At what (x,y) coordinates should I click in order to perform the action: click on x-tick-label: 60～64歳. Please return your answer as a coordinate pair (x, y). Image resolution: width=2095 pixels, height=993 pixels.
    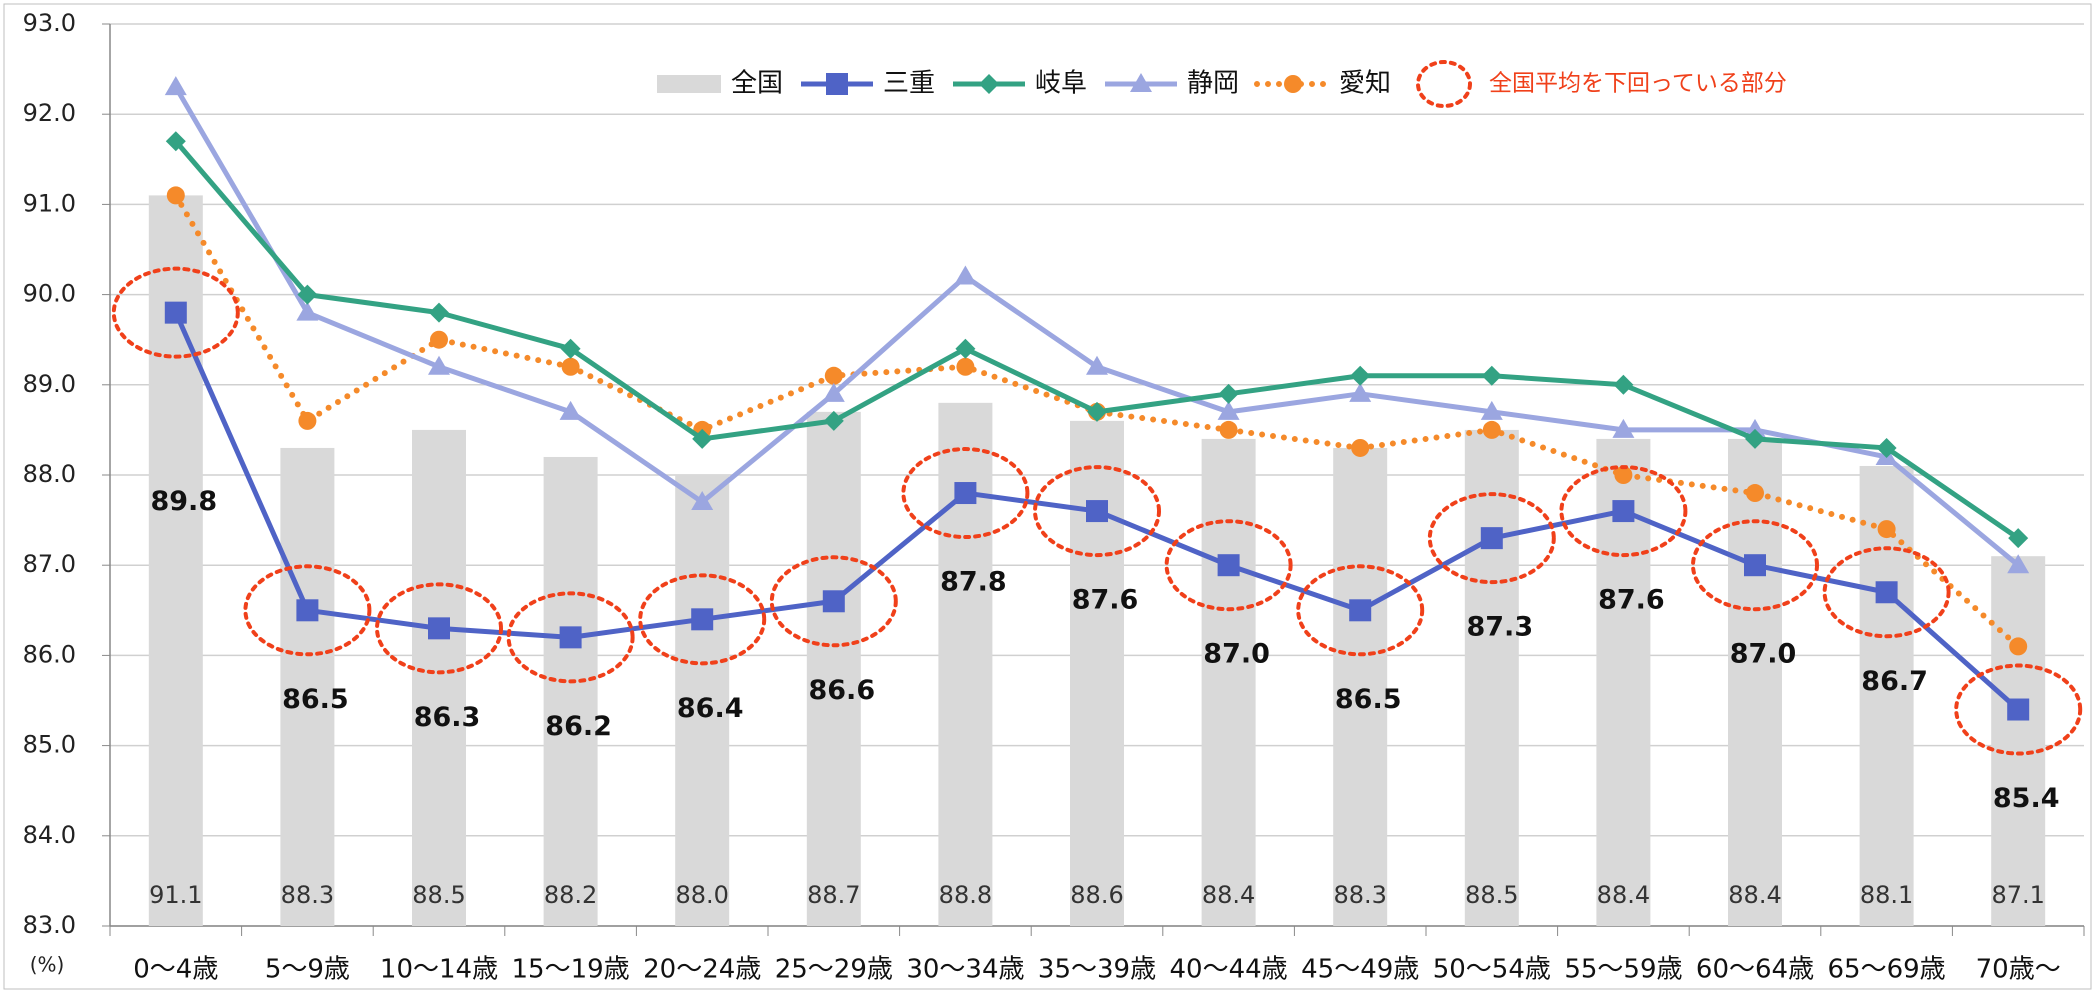
    Looking at the image, I should click on (1755, 970).